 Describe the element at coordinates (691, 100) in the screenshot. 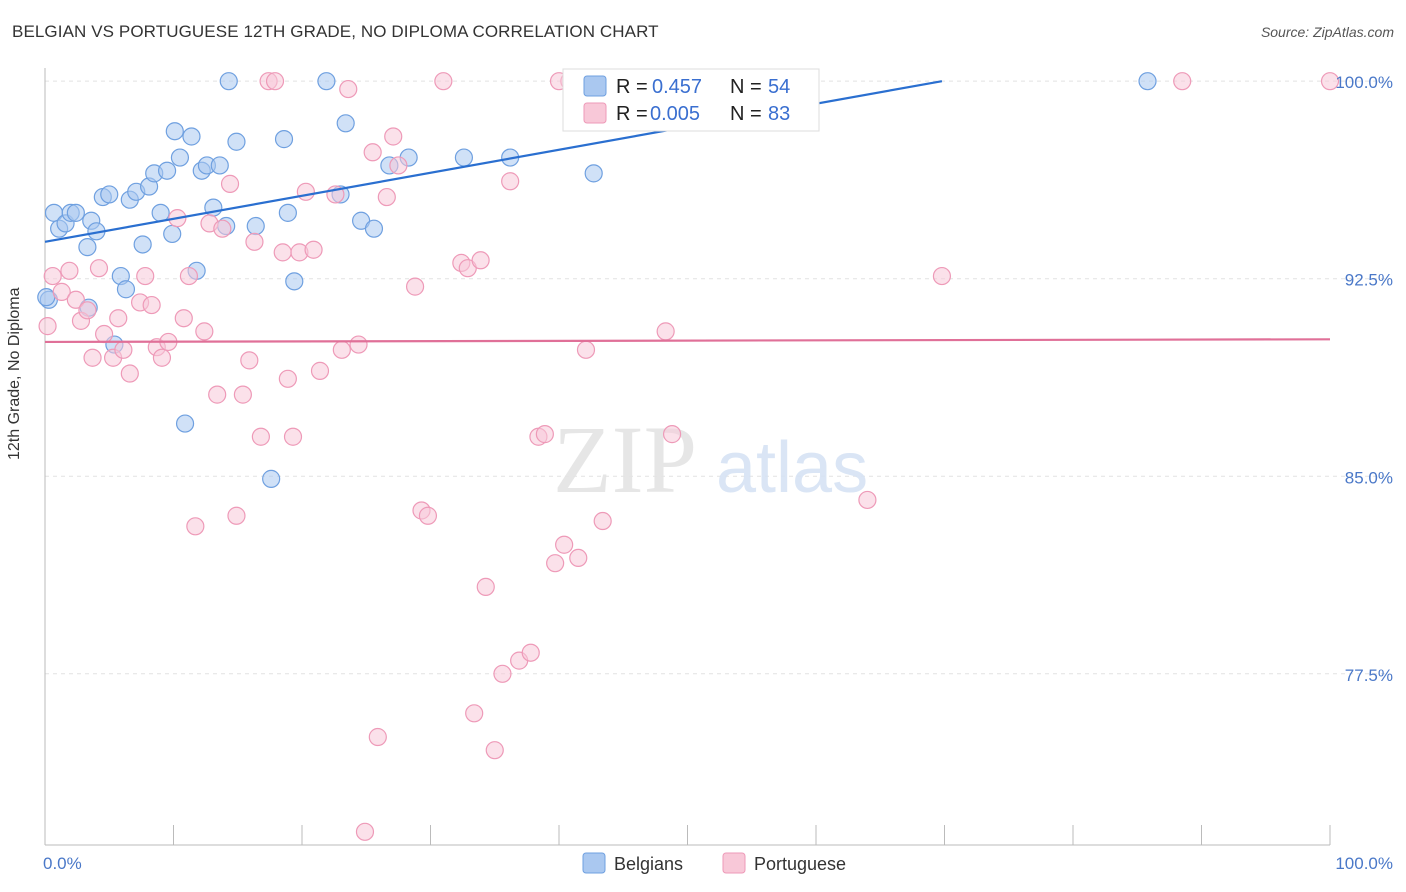

I see `stats-legend: R = 0.457 N = 54 R = 0.005 N = 83` at that location.